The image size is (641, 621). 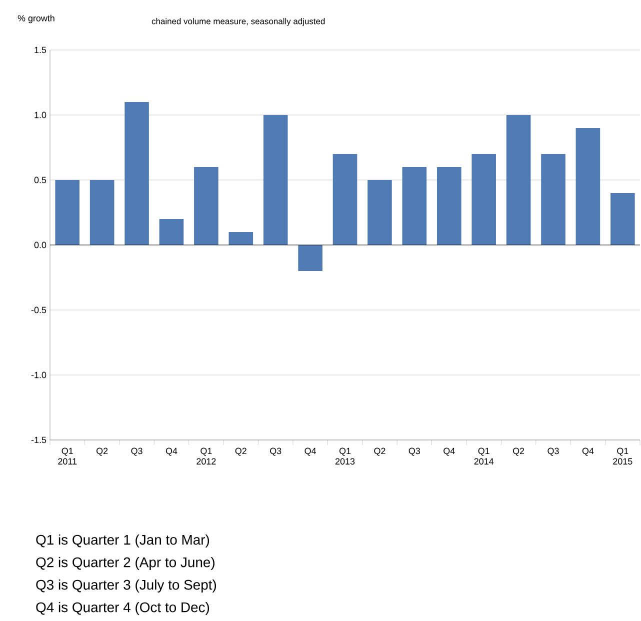 What do you see at coordinates (38, 375) in the screenshot?
I see `y-tick-label: -1.0` at bounding box center [38, 375].